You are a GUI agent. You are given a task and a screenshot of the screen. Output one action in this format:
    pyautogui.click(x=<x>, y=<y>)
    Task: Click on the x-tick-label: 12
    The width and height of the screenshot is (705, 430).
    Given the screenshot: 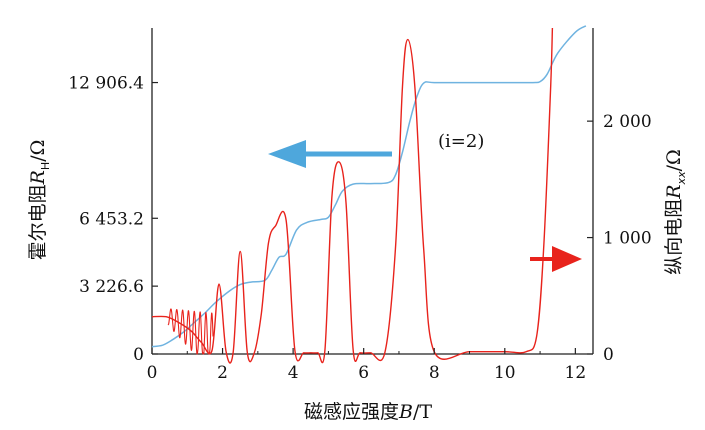 What is the action you would take?
    pyautogui.click(x=576, y=373)
    